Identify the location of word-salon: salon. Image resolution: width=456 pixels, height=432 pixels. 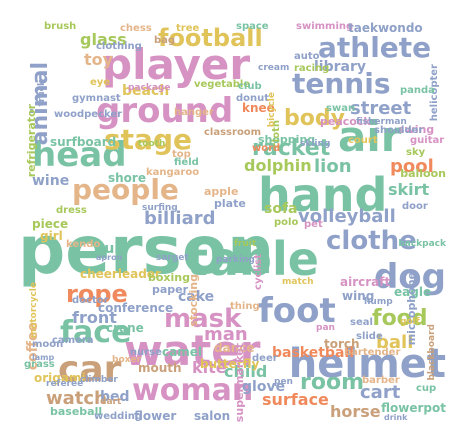
(212, 416).